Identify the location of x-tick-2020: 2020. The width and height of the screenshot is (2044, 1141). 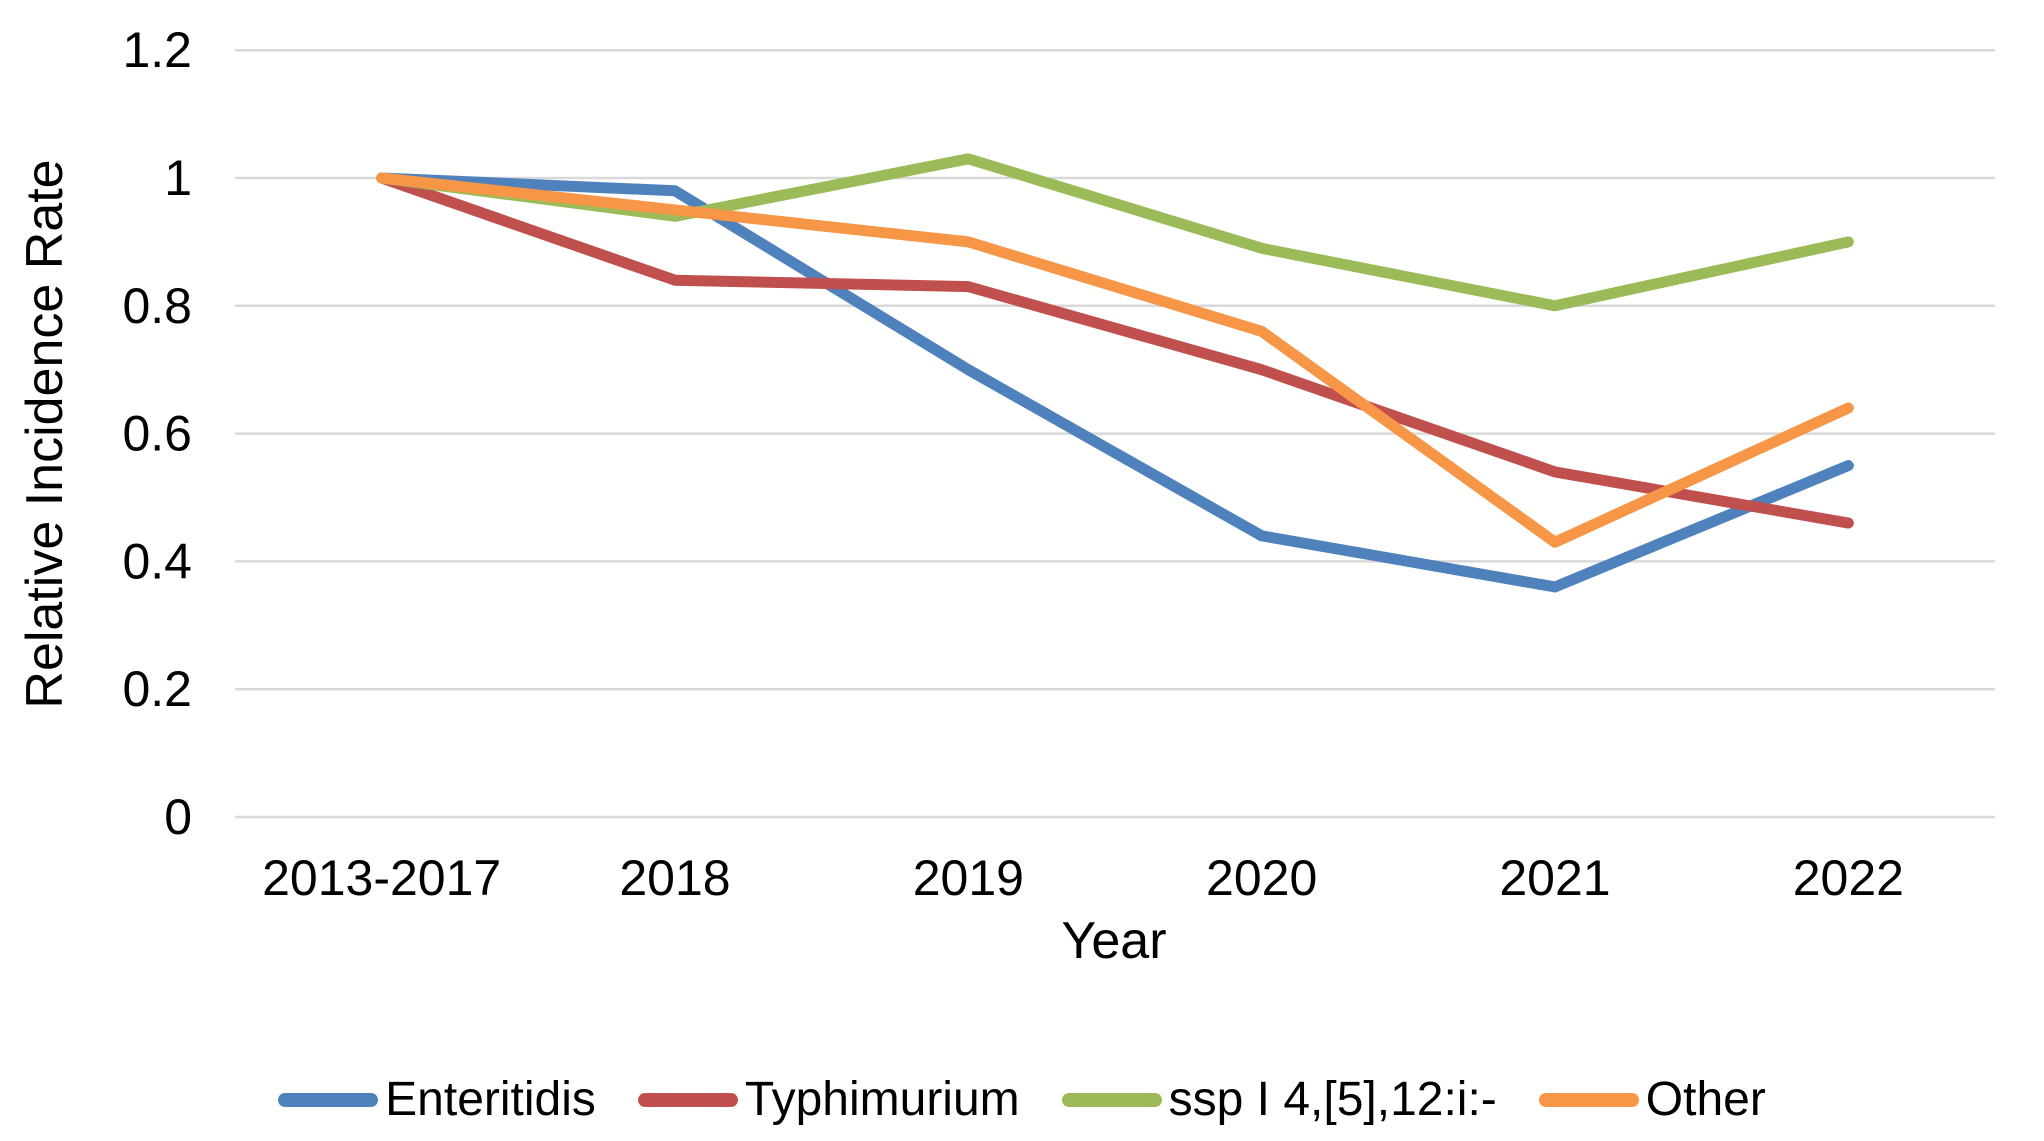
(1261, 878).